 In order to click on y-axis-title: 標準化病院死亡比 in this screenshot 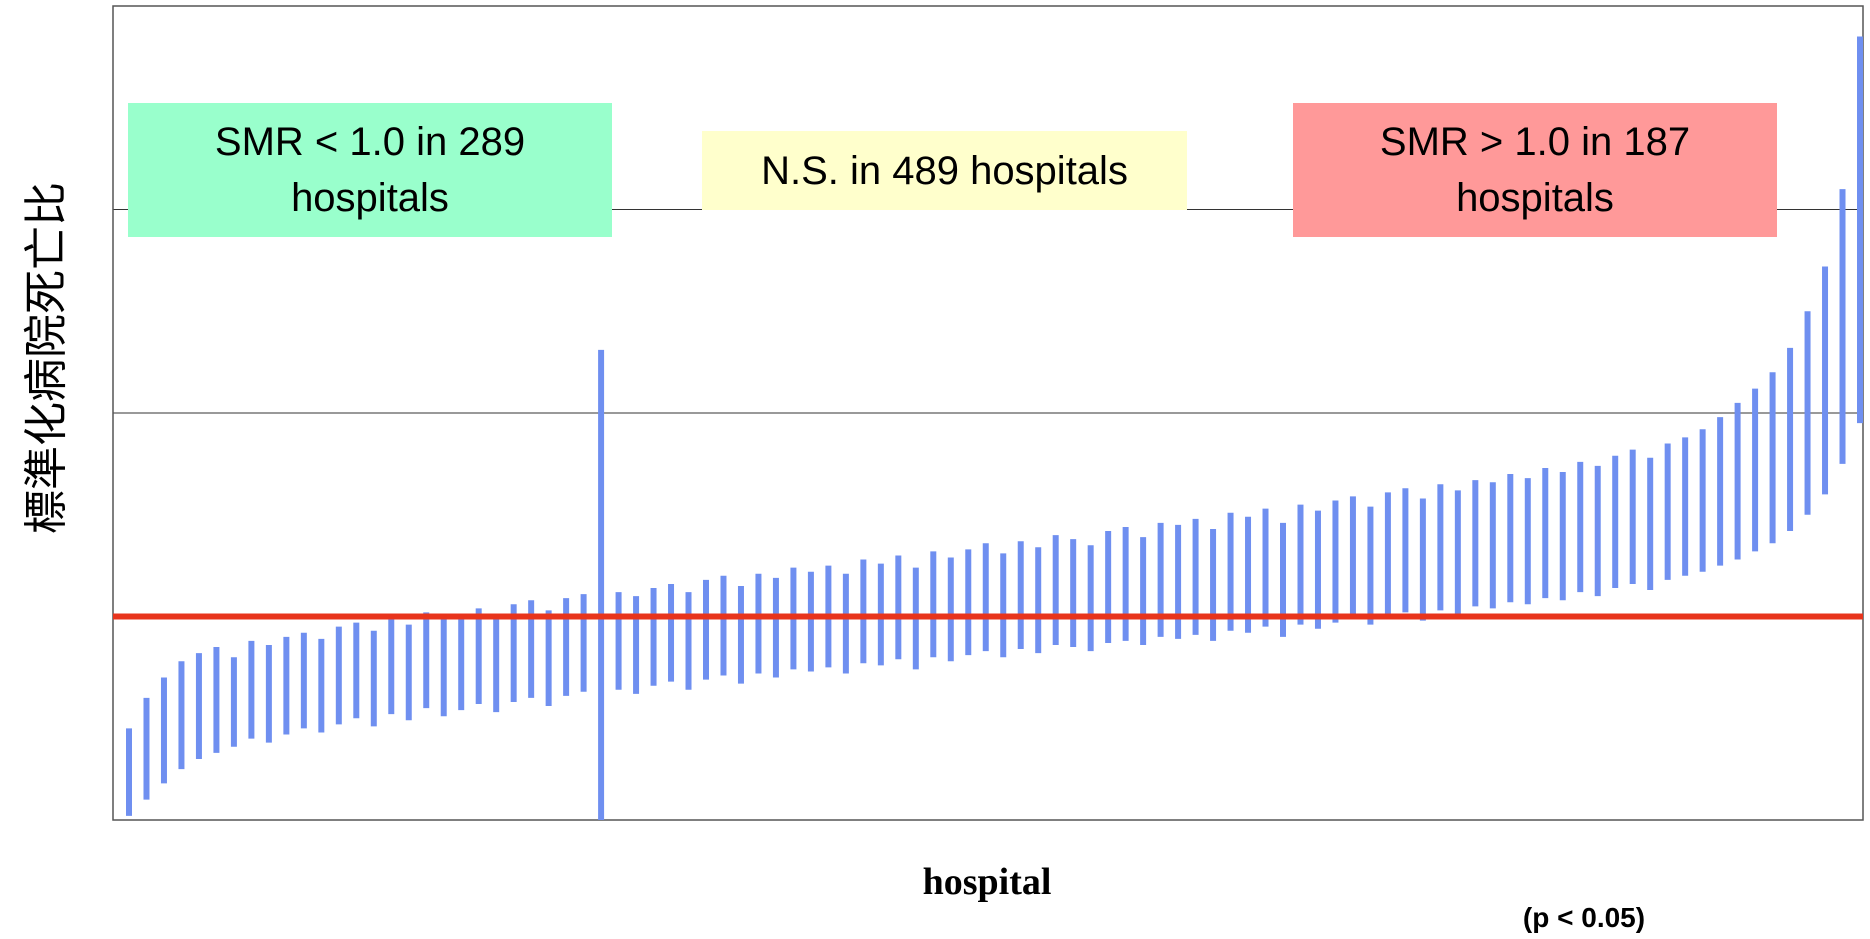, I will do `click(46, 358)`.